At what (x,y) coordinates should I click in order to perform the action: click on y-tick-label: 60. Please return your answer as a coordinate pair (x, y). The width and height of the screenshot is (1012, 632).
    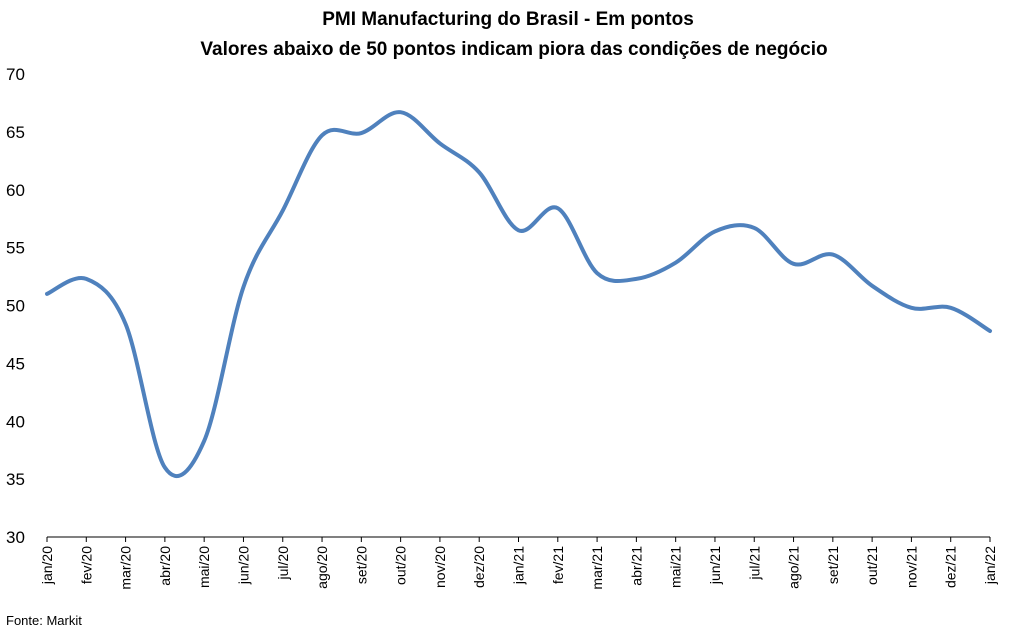
    Looking at the image, I should click on (15, 190).